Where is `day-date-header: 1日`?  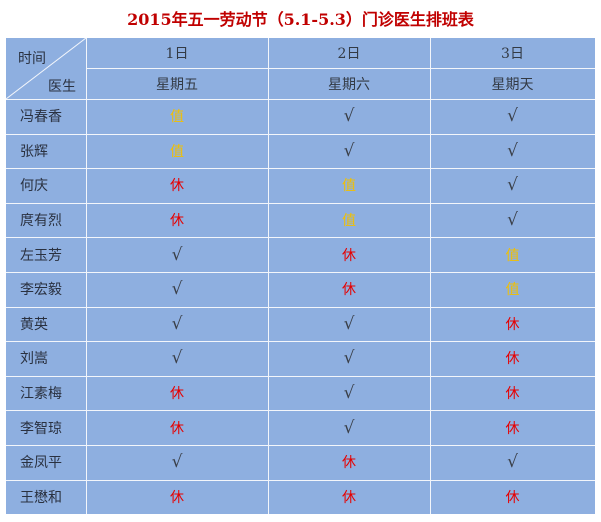 day-date-header: 1日 is located at coordinates (177, 54).